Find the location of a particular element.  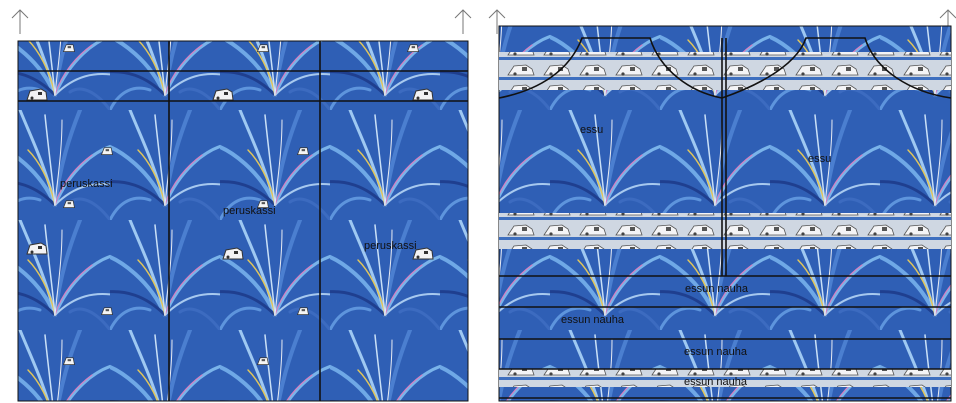

piece-label-peruskassi-2: peruskassi is located at coordinates (249, 211).